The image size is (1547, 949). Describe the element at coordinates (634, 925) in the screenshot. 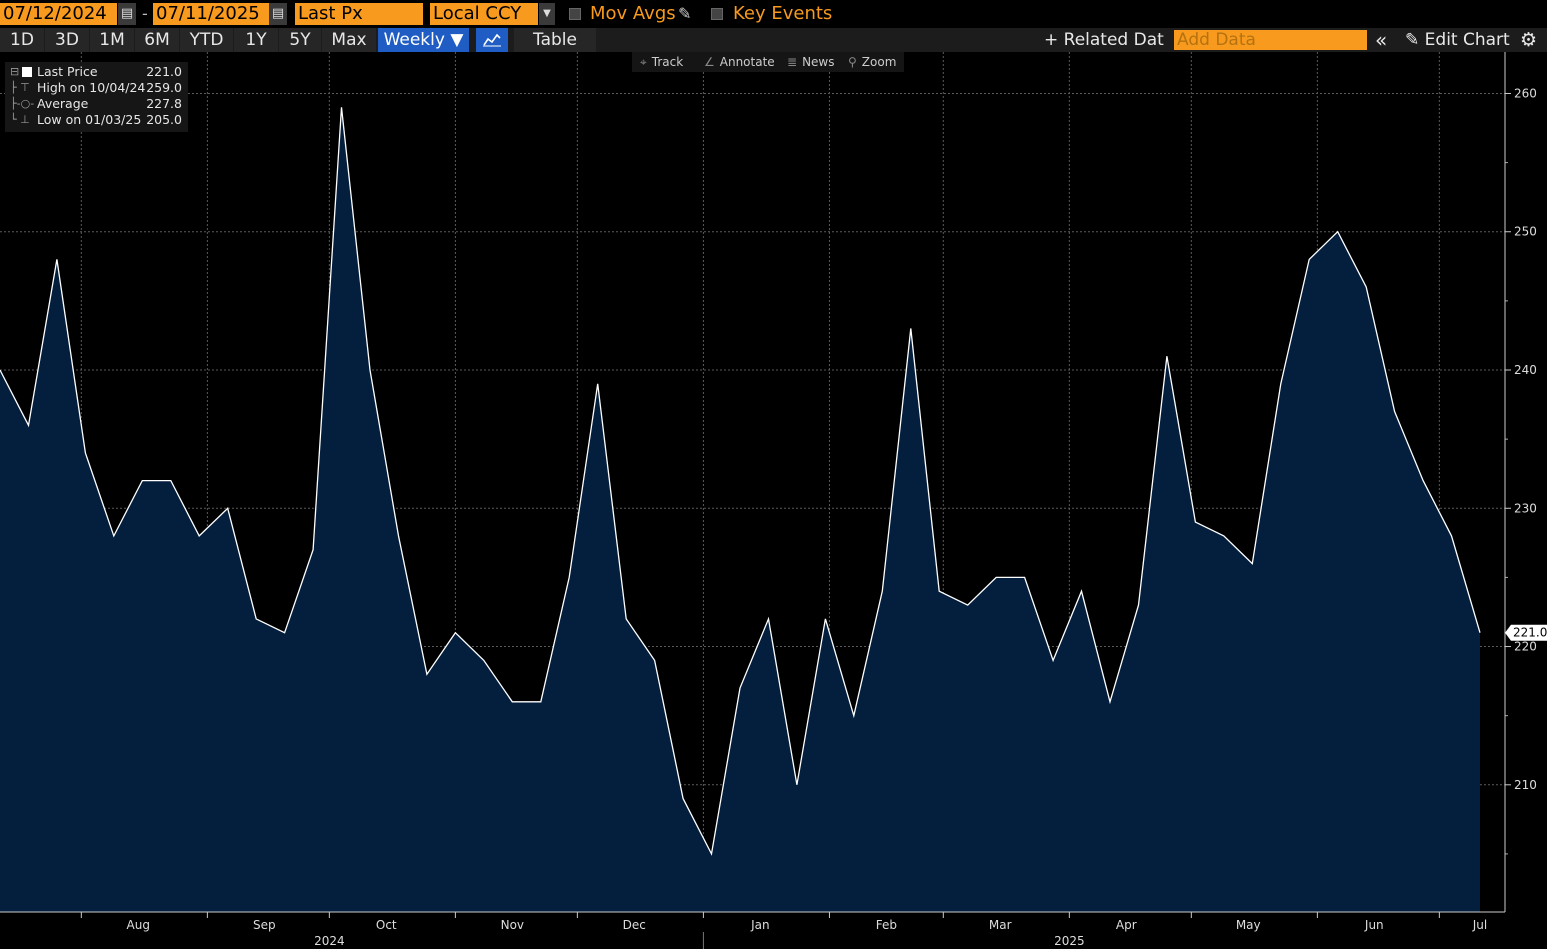

I see `x-month-label: Dec` at that location.